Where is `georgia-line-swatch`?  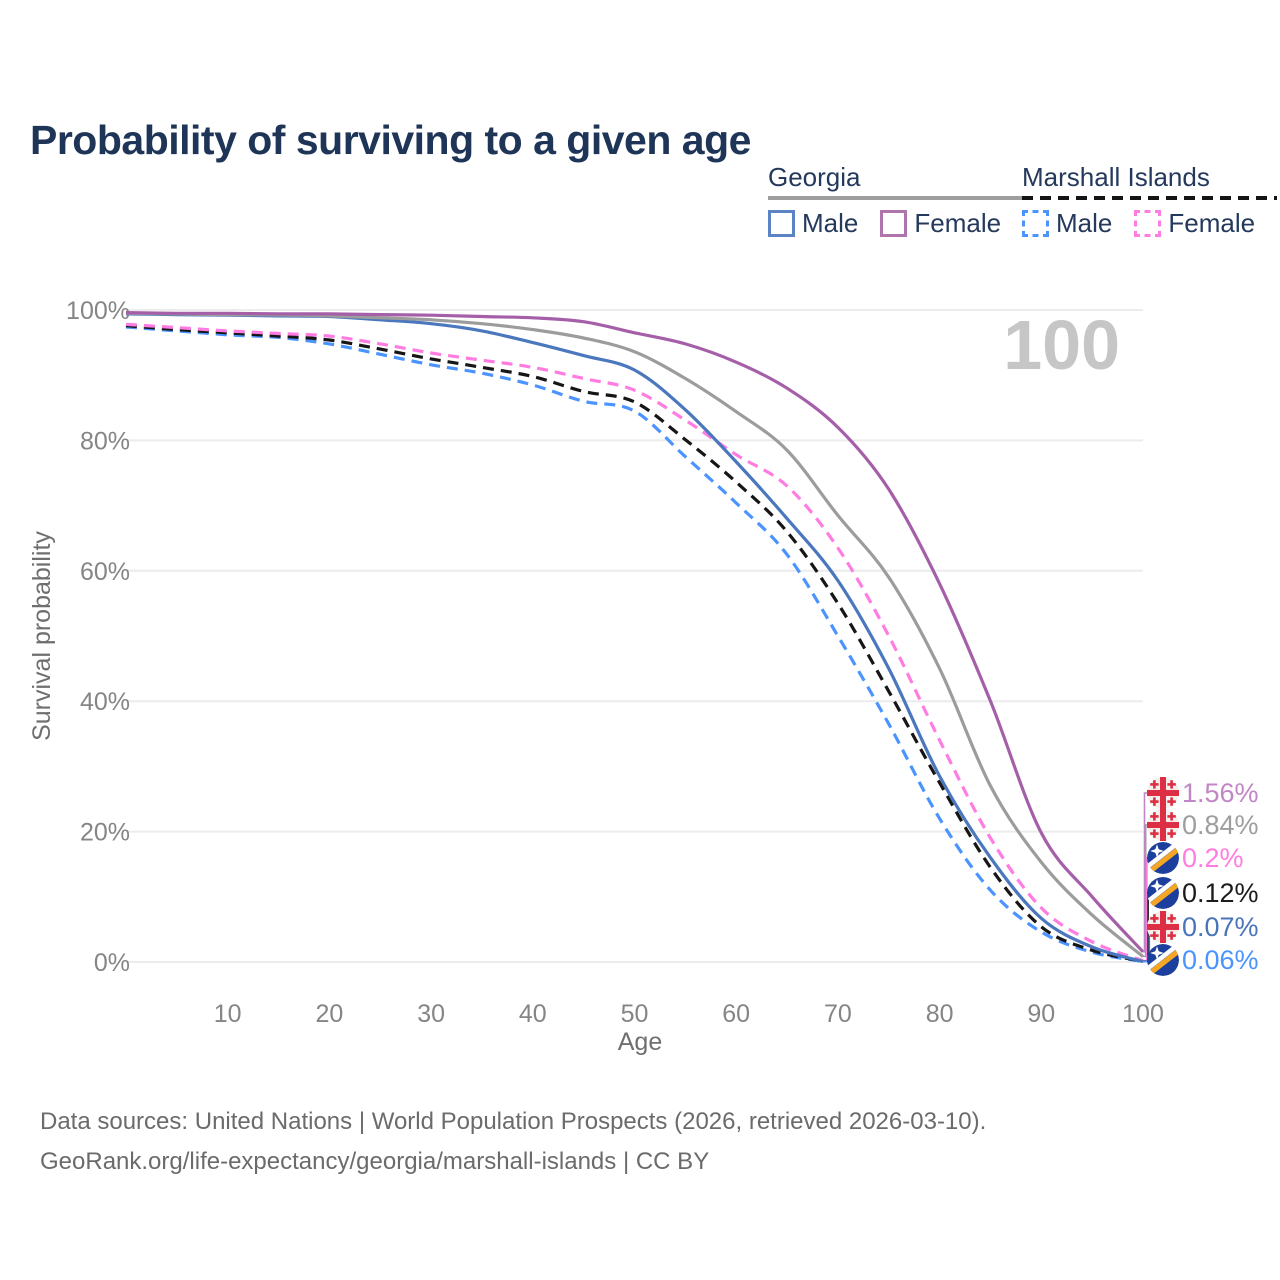 georgia-line-swatch is located at coordinates (896, 198).